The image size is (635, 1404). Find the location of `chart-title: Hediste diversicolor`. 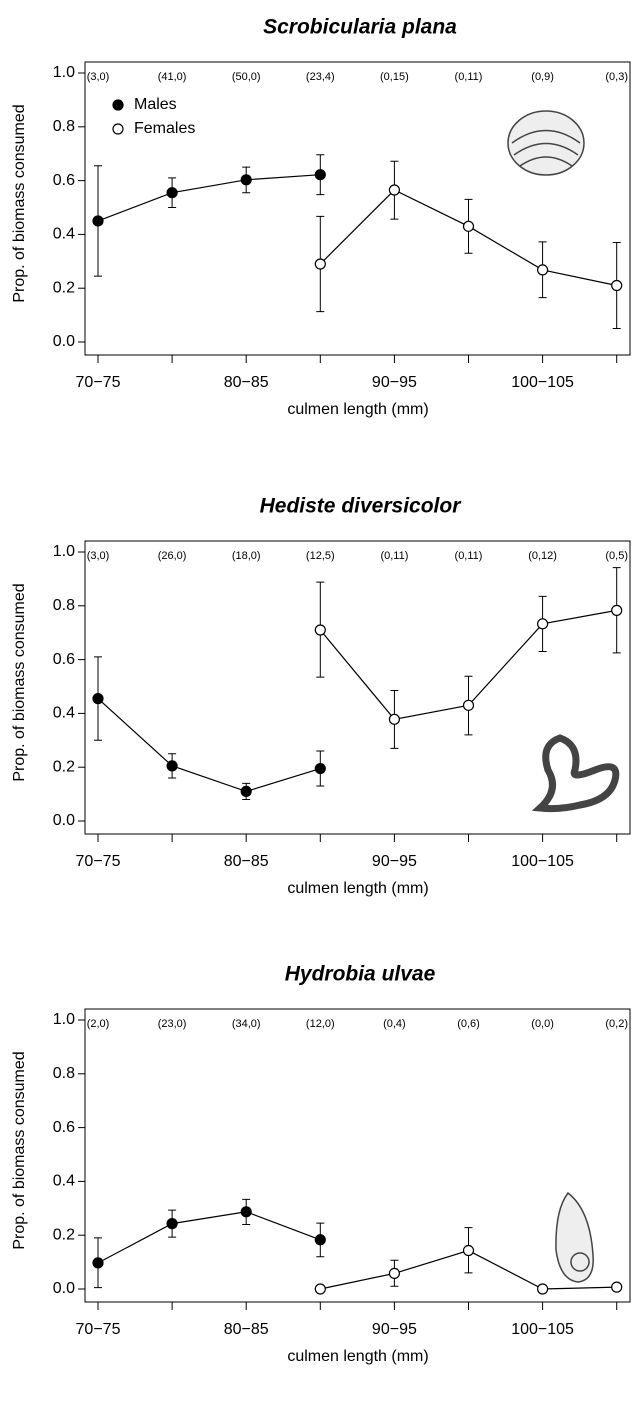

chart-title: Hediste diversicolor is located at coordinates (361, 506).